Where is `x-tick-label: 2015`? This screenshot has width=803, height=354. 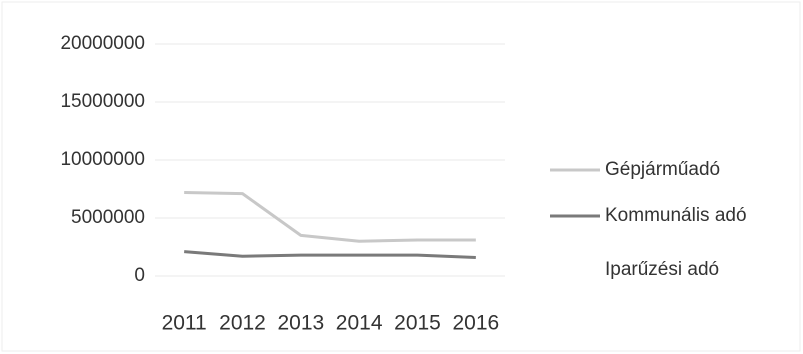
x-tick-label: 2015 is located at coordinates (417, 323).